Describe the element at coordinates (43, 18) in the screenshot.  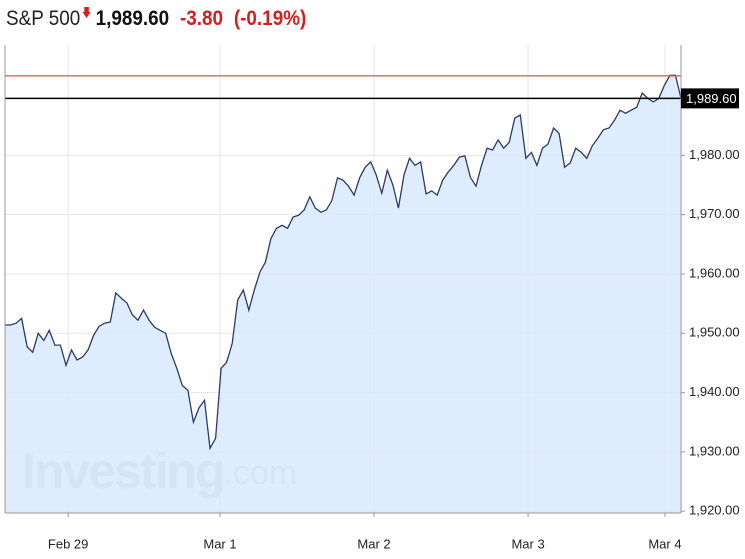
I see `symbol: S&P 500` at that location.